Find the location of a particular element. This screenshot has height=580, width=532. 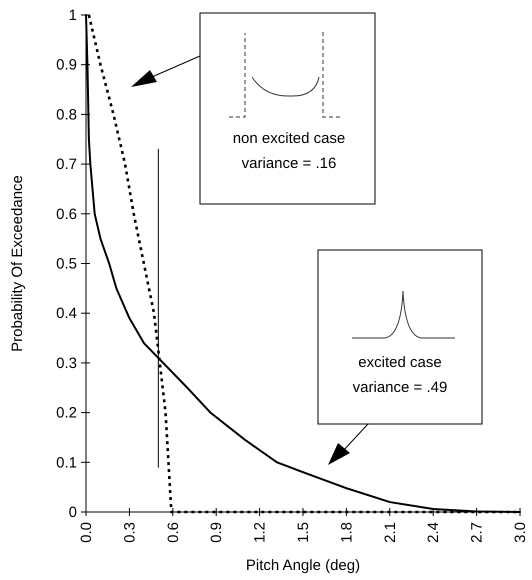

x-tick-label: 1.2 is located at coordinates (260, 532).